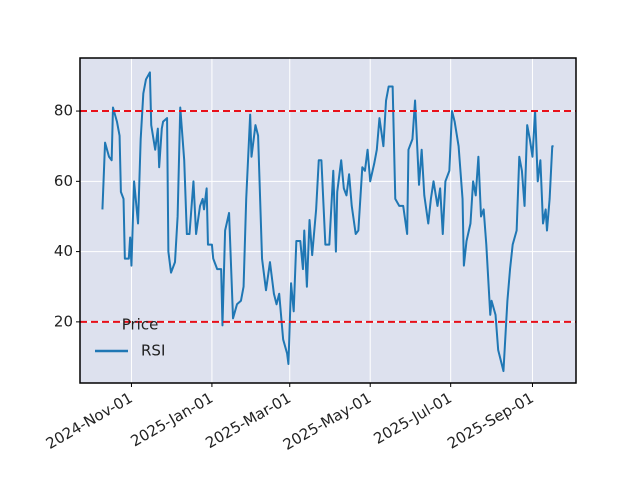  Describe the element at coordinates (171, 420) in the screenshot. I see `x-tick-label: 2025-Jan-01` at that location.